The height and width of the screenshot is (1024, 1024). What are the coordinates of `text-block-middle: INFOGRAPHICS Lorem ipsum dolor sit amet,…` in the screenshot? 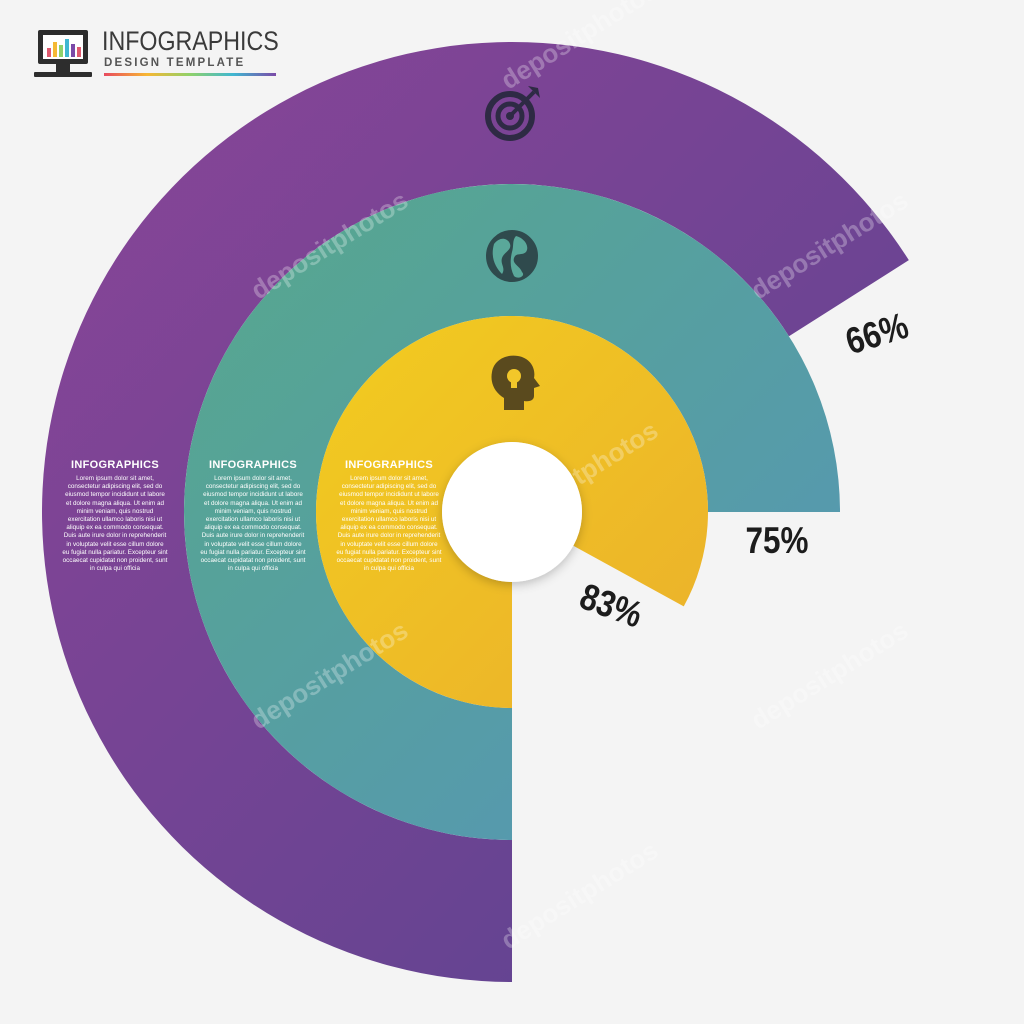 It's located at (253, 516).